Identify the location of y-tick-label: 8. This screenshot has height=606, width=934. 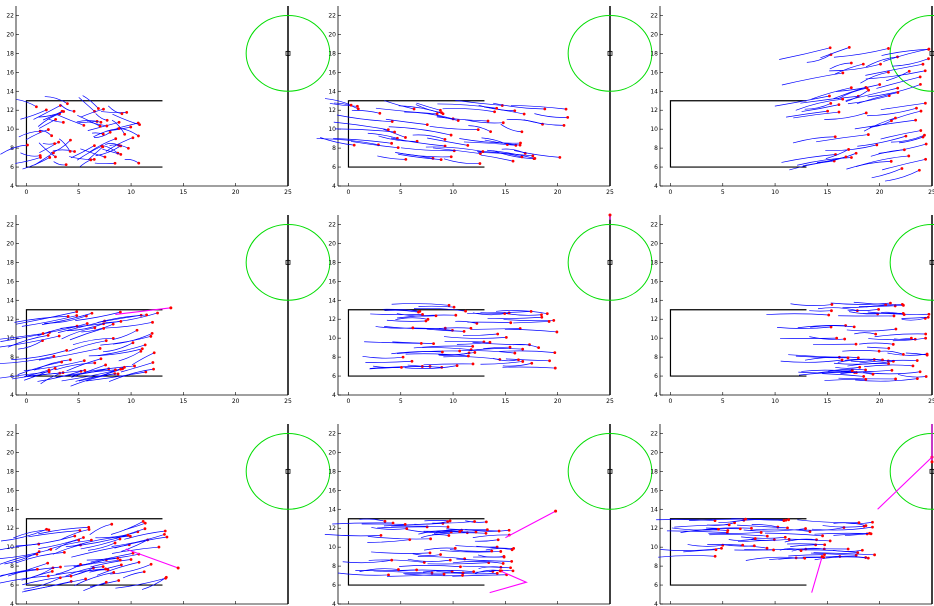
(334, 357).